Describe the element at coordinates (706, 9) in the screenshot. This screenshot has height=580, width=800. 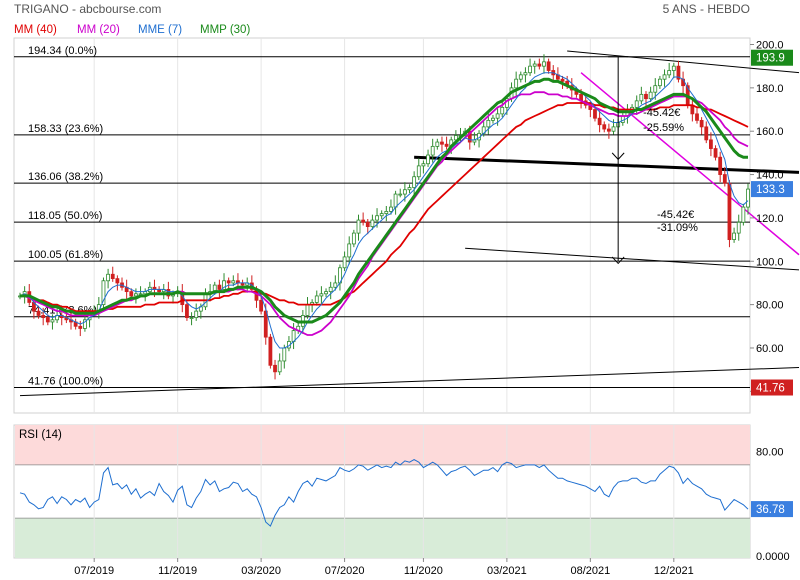
I see `chart-period: 5 ANS - HEBDO` at that location.